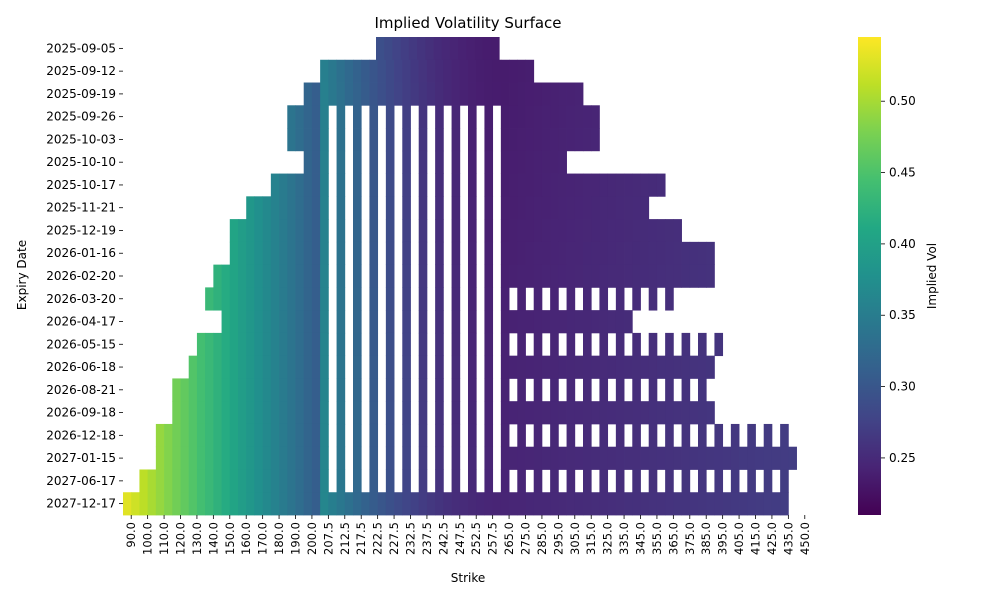 Image resolution: width=1000 pixels, height=600 pixels. What do you see at coordinates (81, 71) in the screenshot?
I see `y-tick-label: 2025-09-12` at bounding box center [81, 71].